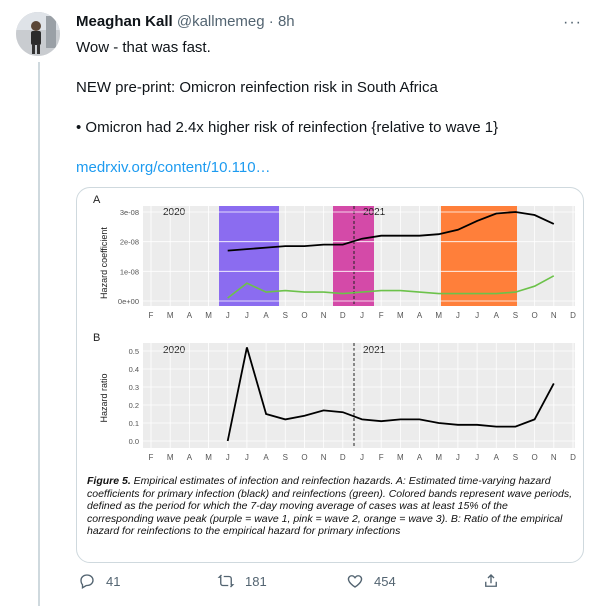 The width and height of the screenshot is (598, 606). What do you see at coordinates (129, 271) in the screenshot?
I see `y-tick-label: 1e-08` at bounding box center [129, 271].